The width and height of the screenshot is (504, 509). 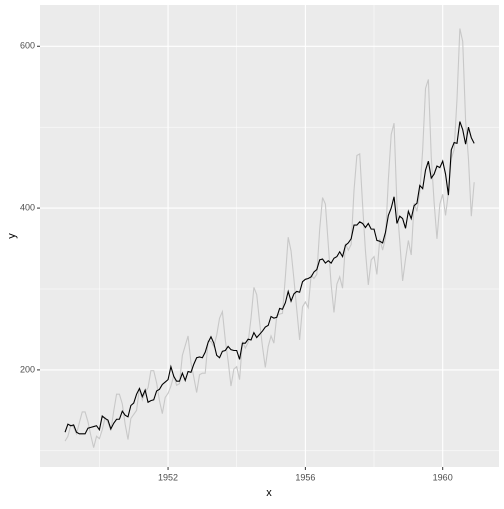 What do you see at coordinates (27, 207) in the screenshot?
I see `y-tick-label: 400` at bounding box center [27, 207].